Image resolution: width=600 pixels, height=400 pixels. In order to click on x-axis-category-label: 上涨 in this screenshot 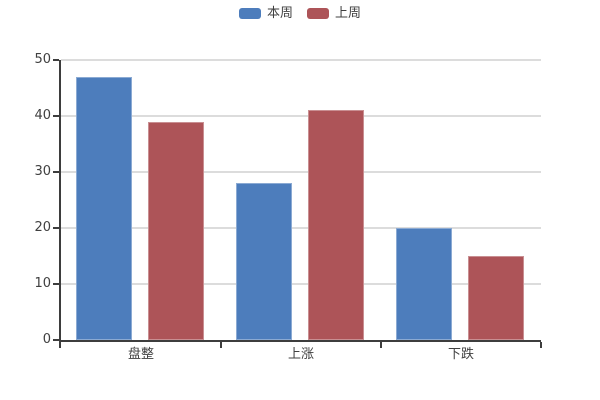, I will do `click(300, 354)`.